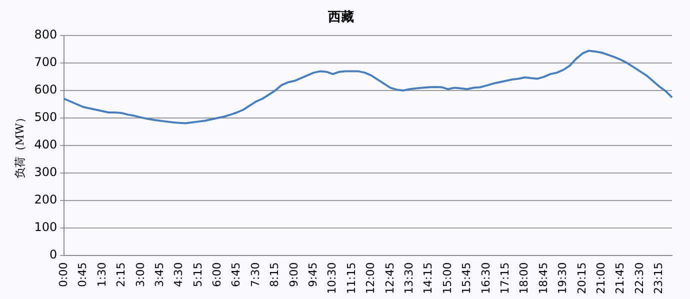  I want to click on y-tick-label: 0, so click(53, 254).